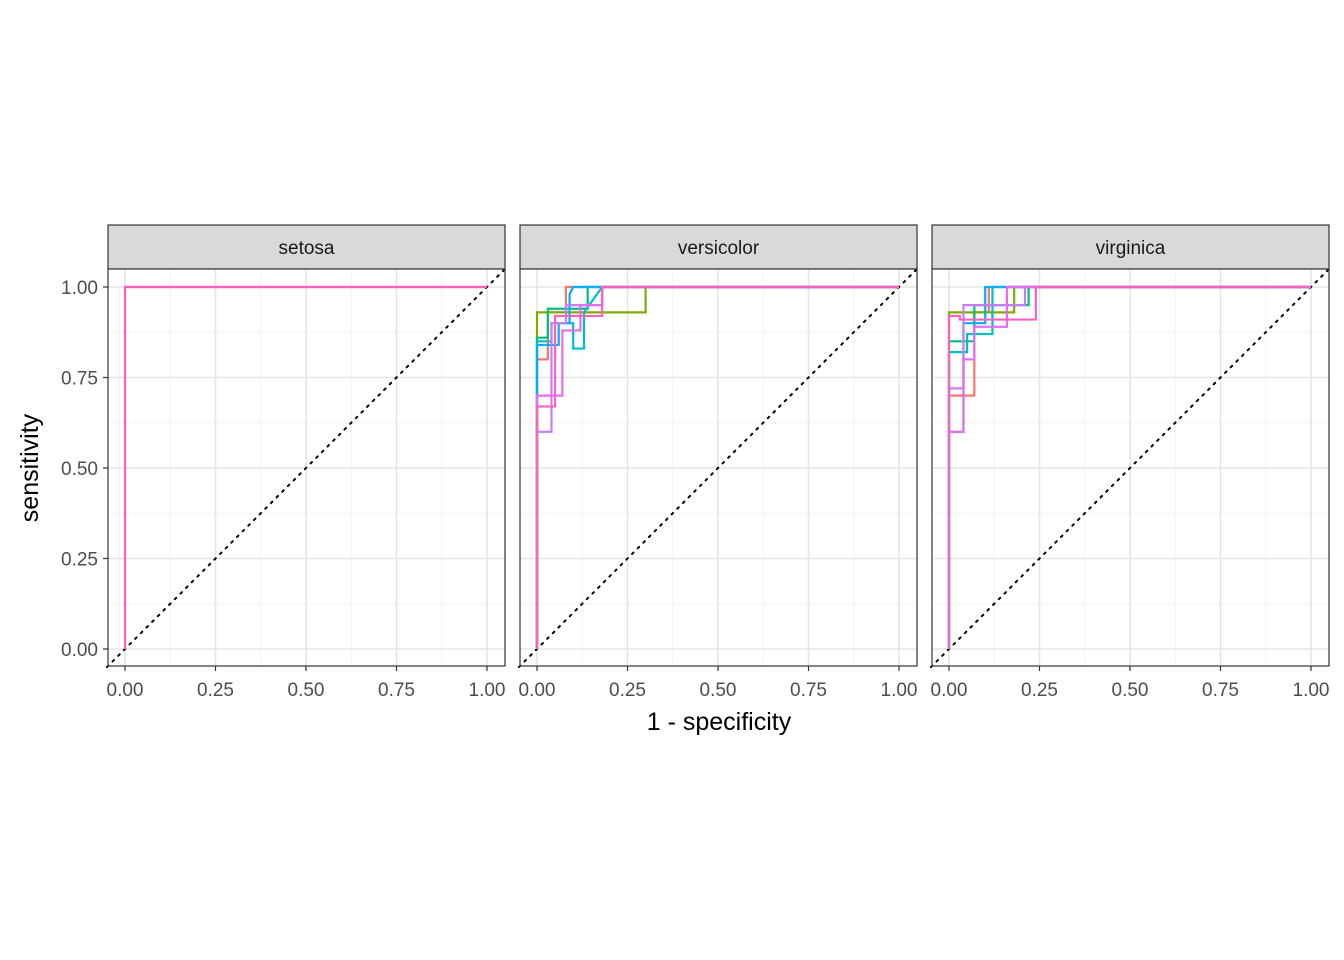 This screenshot has width=1344, height=960. What do you see at coordinates (79, 650) in the screenshot?
I see `y-tick-label: 0.00` at bounding box center [79, 650].